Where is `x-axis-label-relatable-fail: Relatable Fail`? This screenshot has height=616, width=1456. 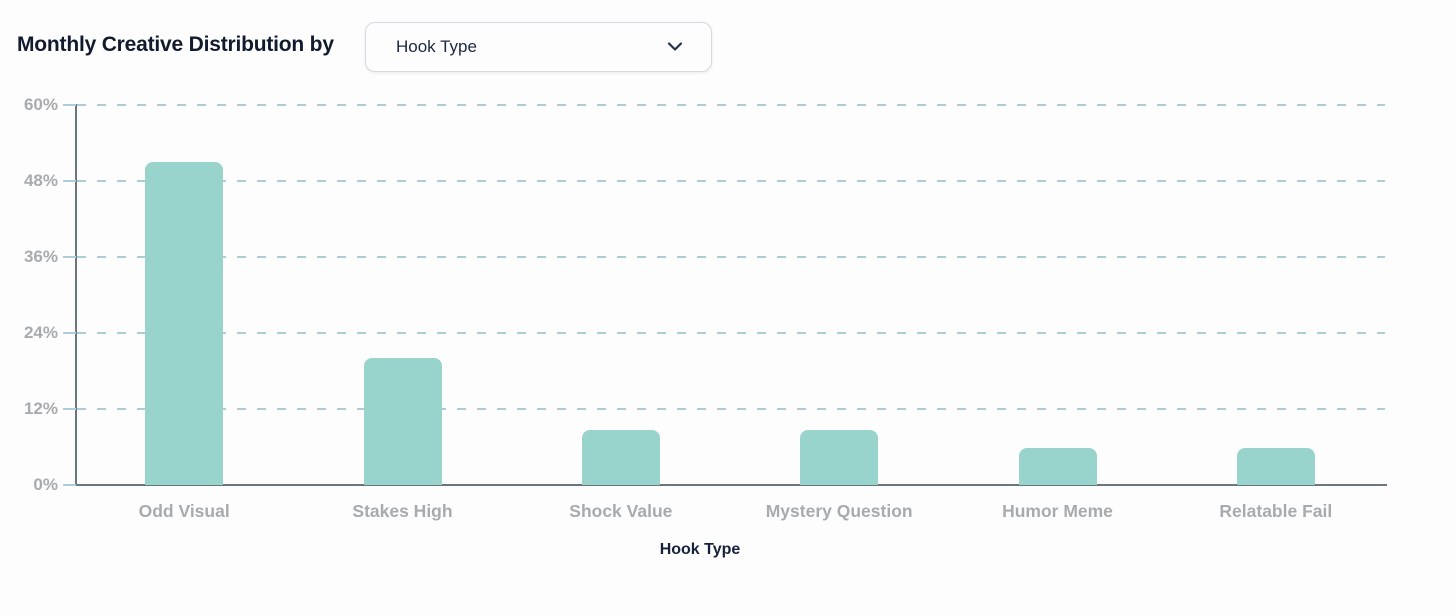 x-axis-label-relatable-fail: Relatable Fail is located at coordinates (1276, 511).